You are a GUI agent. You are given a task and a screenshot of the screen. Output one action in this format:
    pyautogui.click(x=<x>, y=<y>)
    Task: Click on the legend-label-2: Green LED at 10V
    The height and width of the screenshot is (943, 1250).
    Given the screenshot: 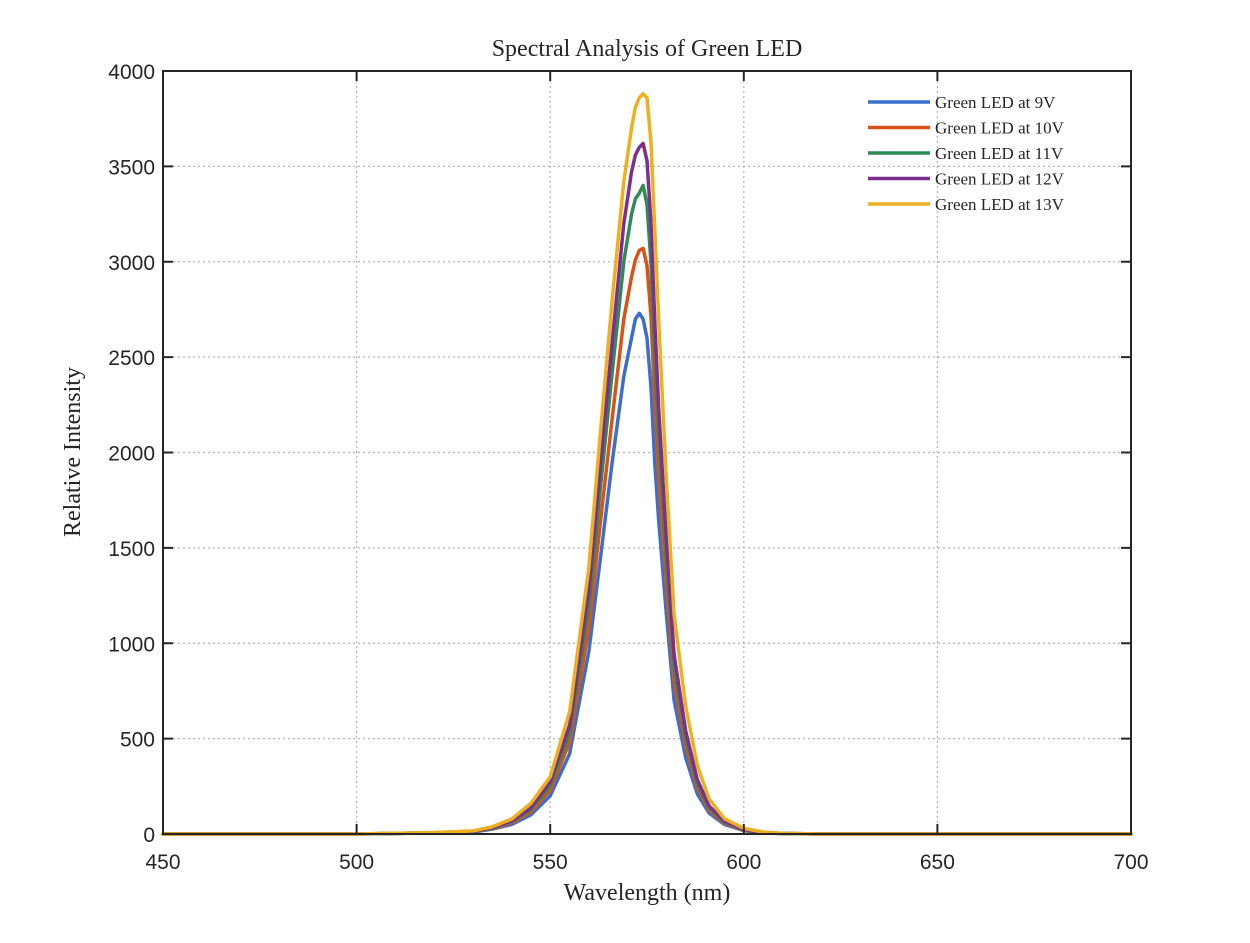 What is the action you would take?
    pyautogui.click(x=1000, y=128)
    